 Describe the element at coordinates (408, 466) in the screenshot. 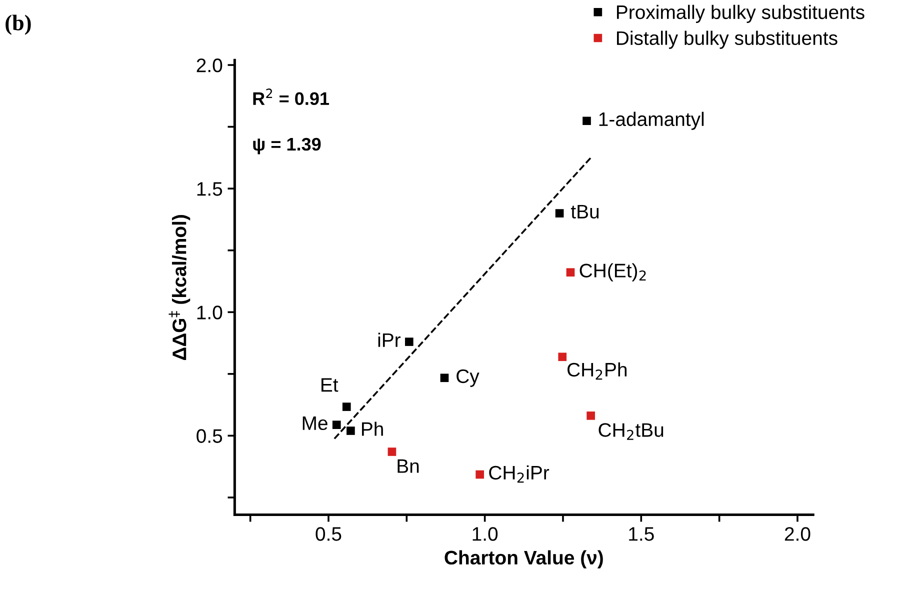

I see `annotation: Bn` at that location.